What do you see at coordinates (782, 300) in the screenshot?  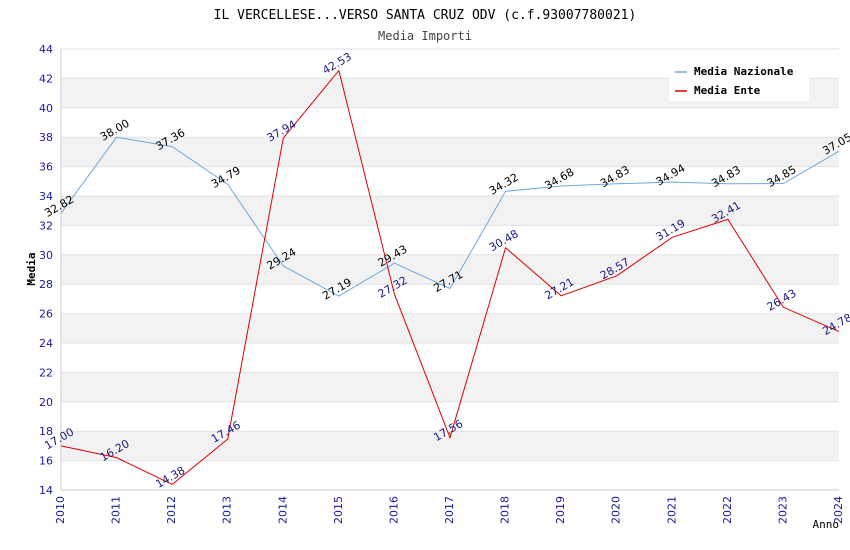 I see `data-label: 26.43` at bounding box center [782, 300].